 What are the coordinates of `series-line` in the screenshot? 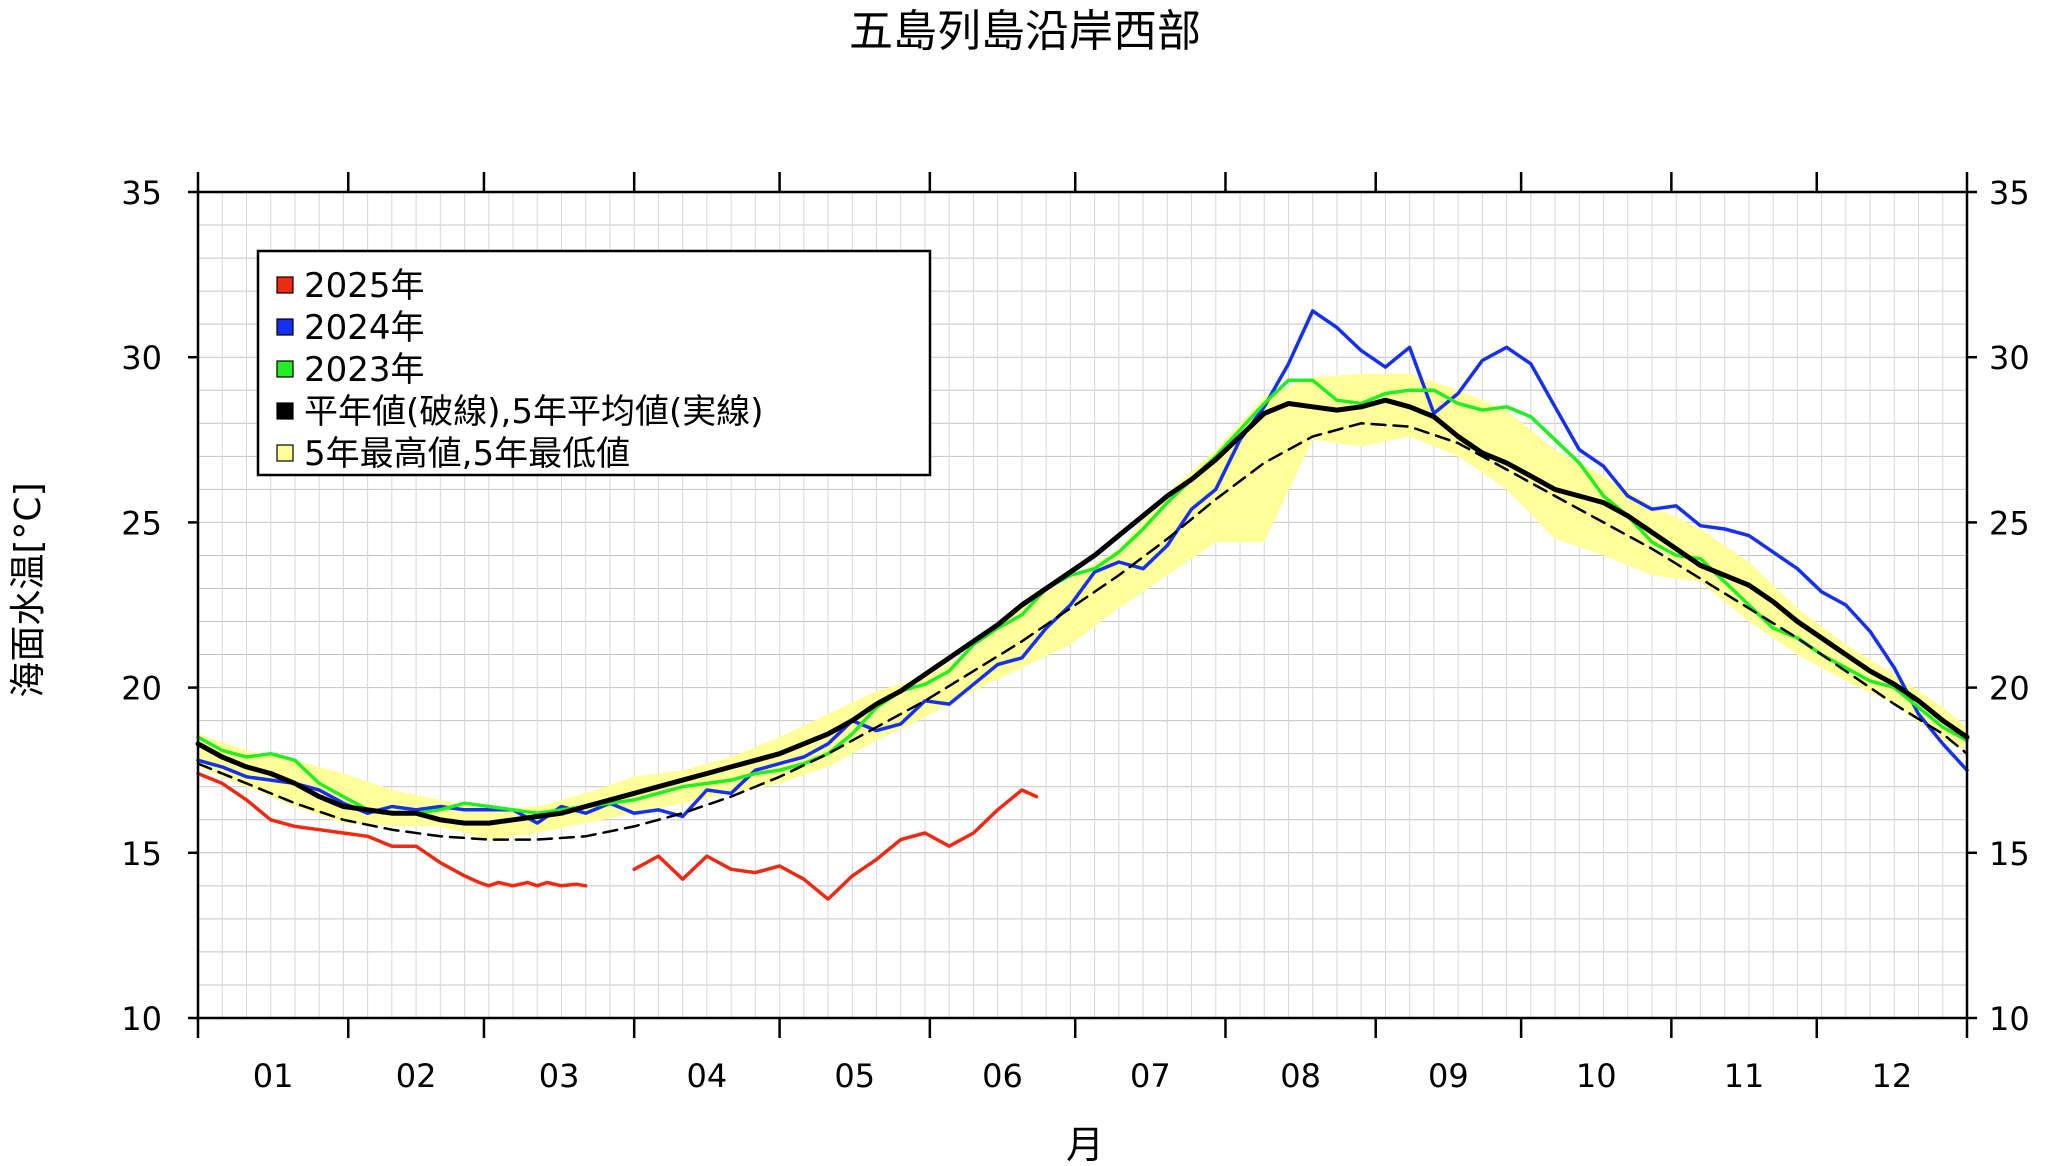 It's located at (617, 836).